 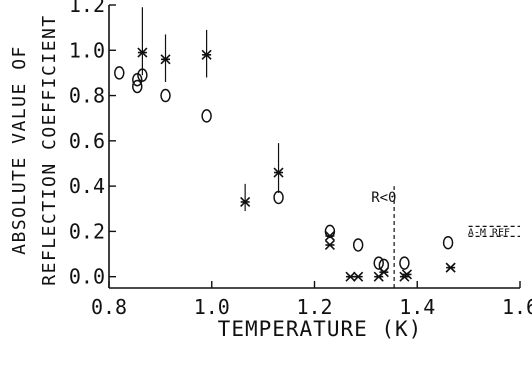 What do you see at coordinates (34, 149) in the screenshot?
I see `y-axis-label: ABSOLUTE VALUE OF REFLECTION COEFFICIENT` at bounding box center [34, 149].